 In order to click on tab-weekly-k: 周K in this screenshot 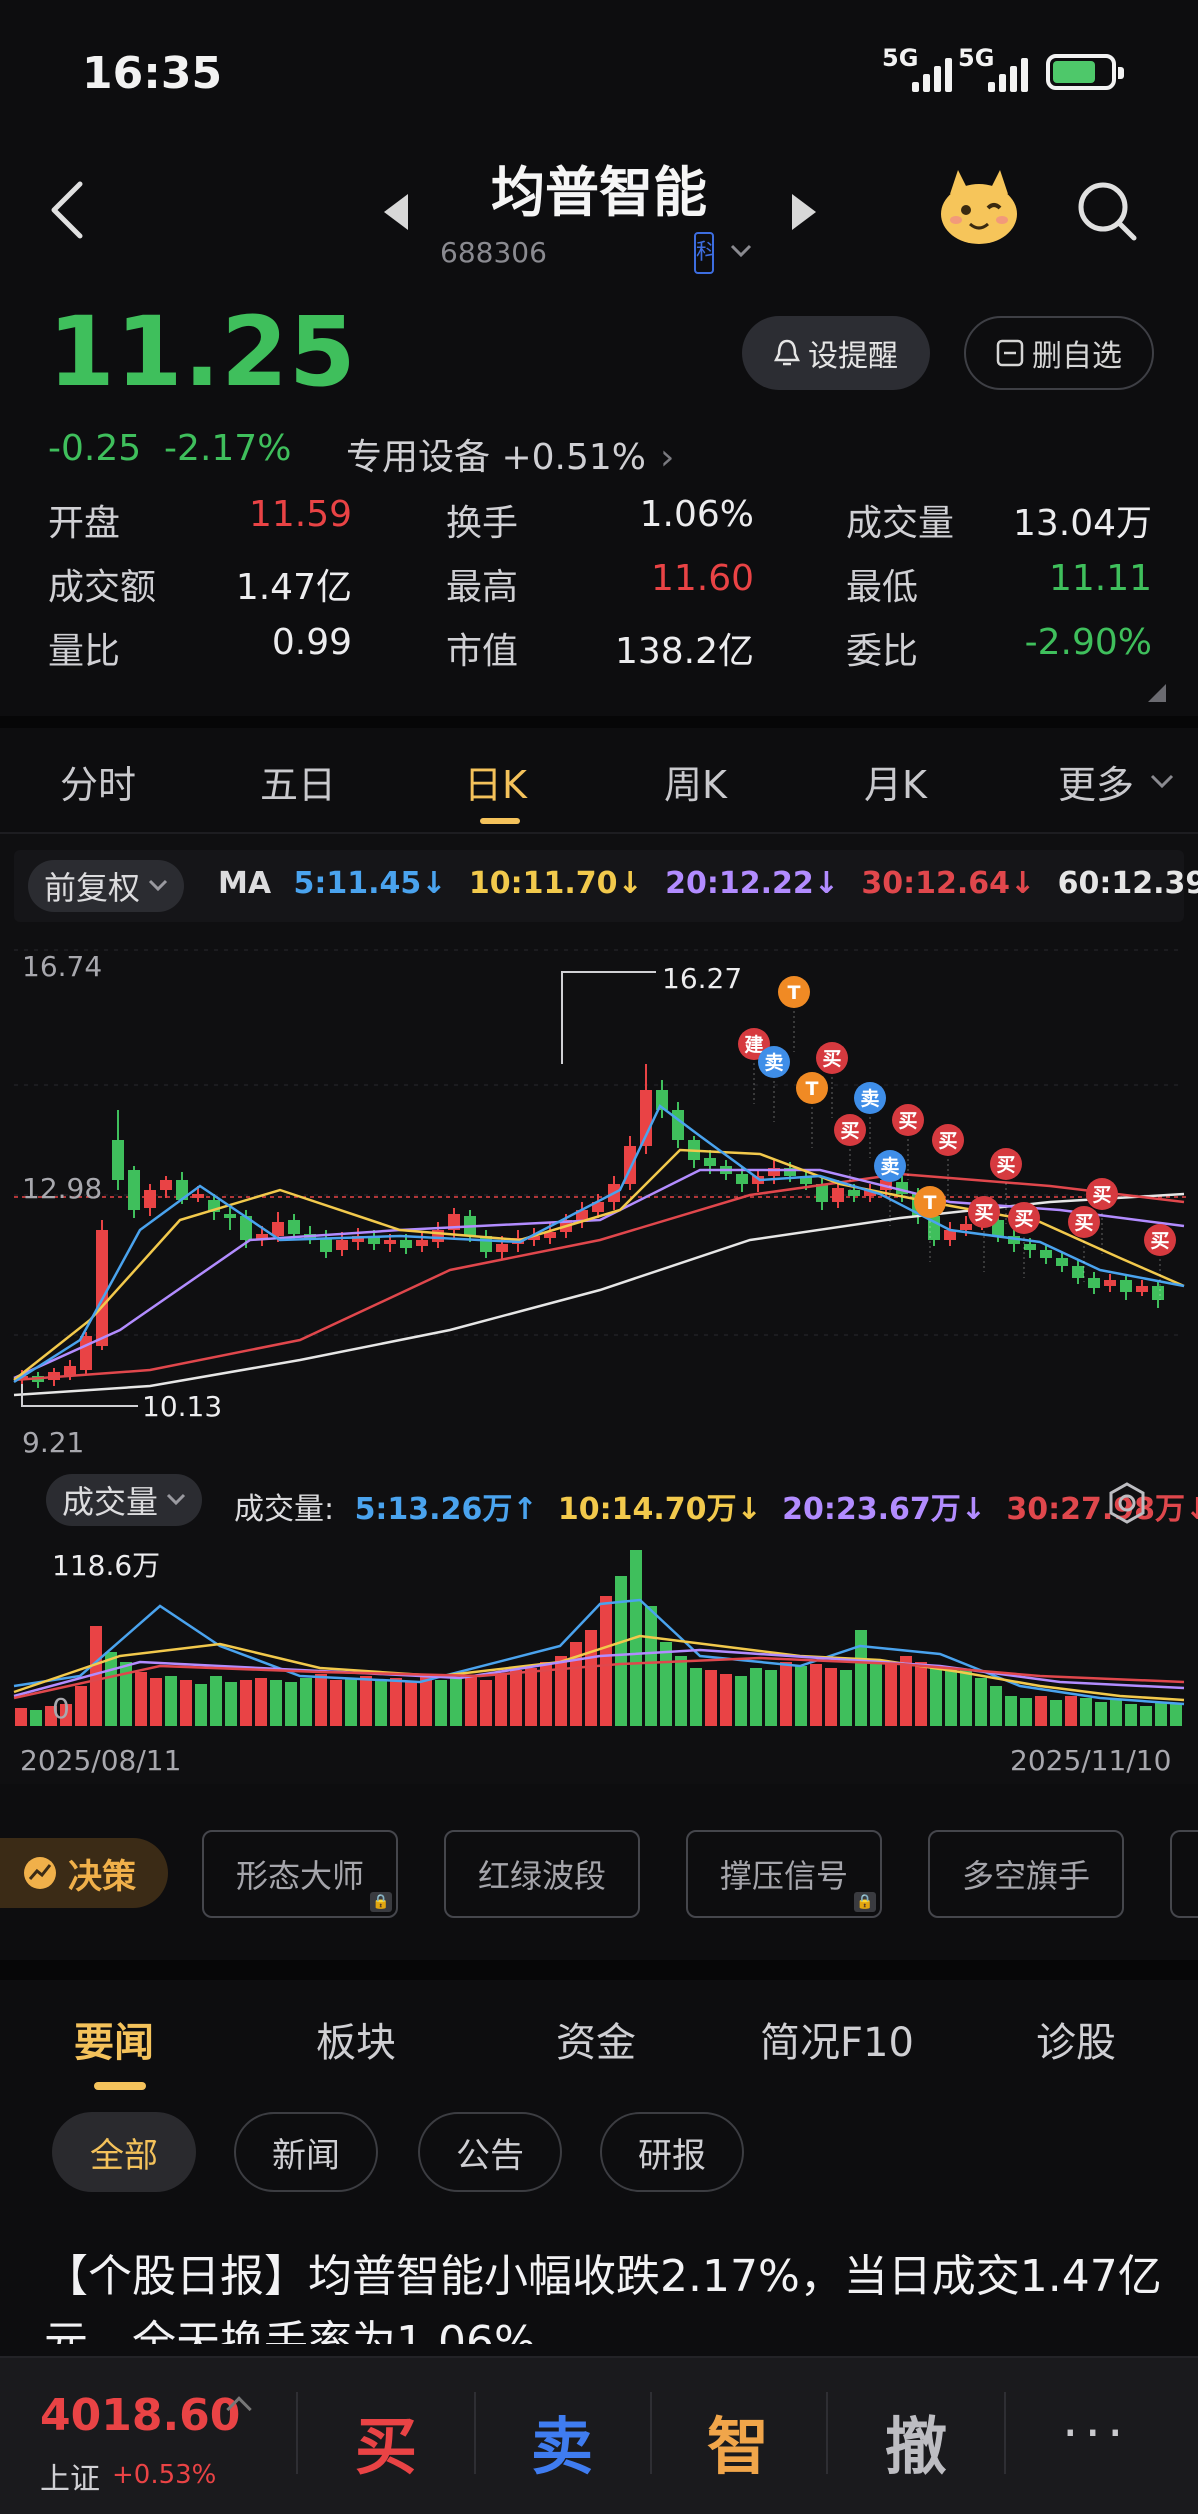, I will do `click(695, 785)`.